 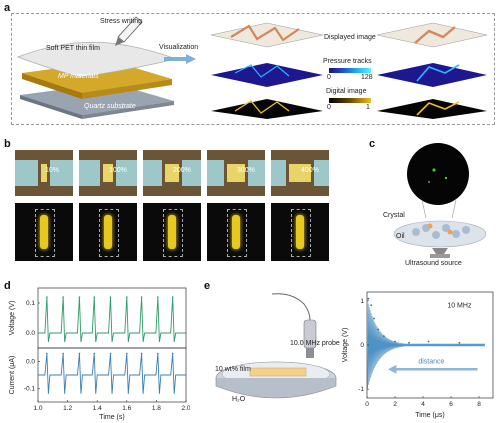 I want to click on layer-stack-diagram, so click(x=97, y=67).